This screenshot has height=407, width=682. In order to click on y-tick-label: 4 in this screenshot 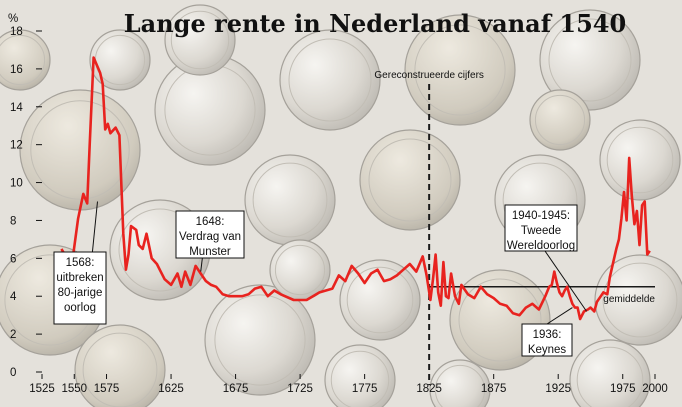, I will do `click(13, 297)`.